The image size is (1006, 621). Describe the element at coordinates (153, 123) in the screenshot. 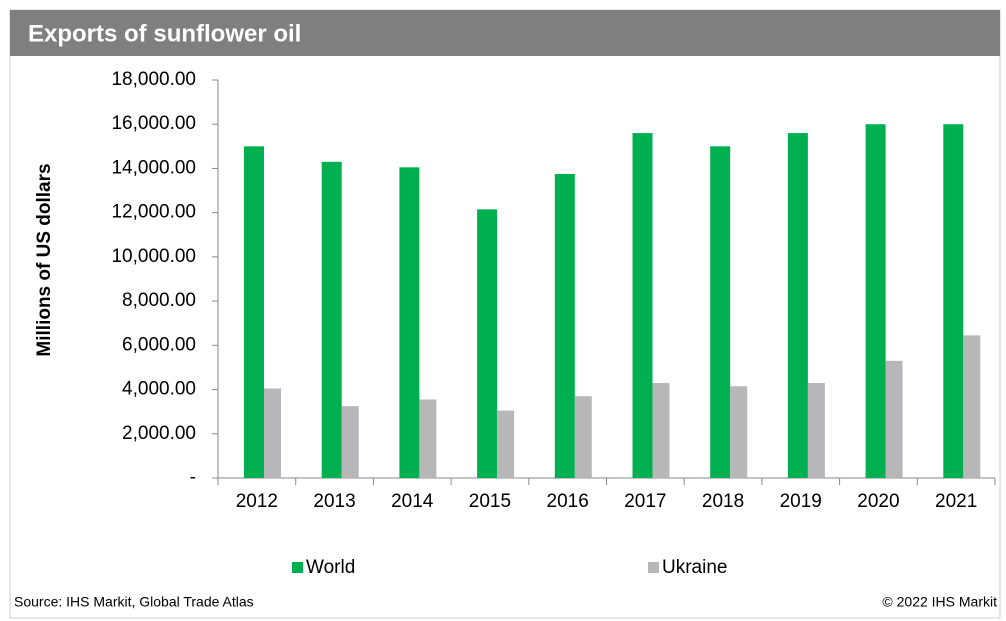

I see `y-tick-label: 16,000.00` at that location.